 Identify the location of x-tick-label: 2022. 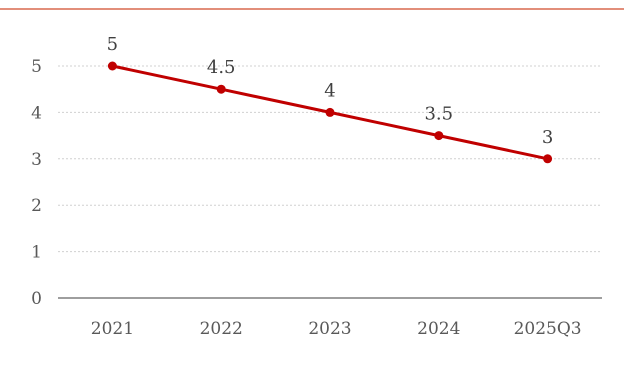
(221, 329).